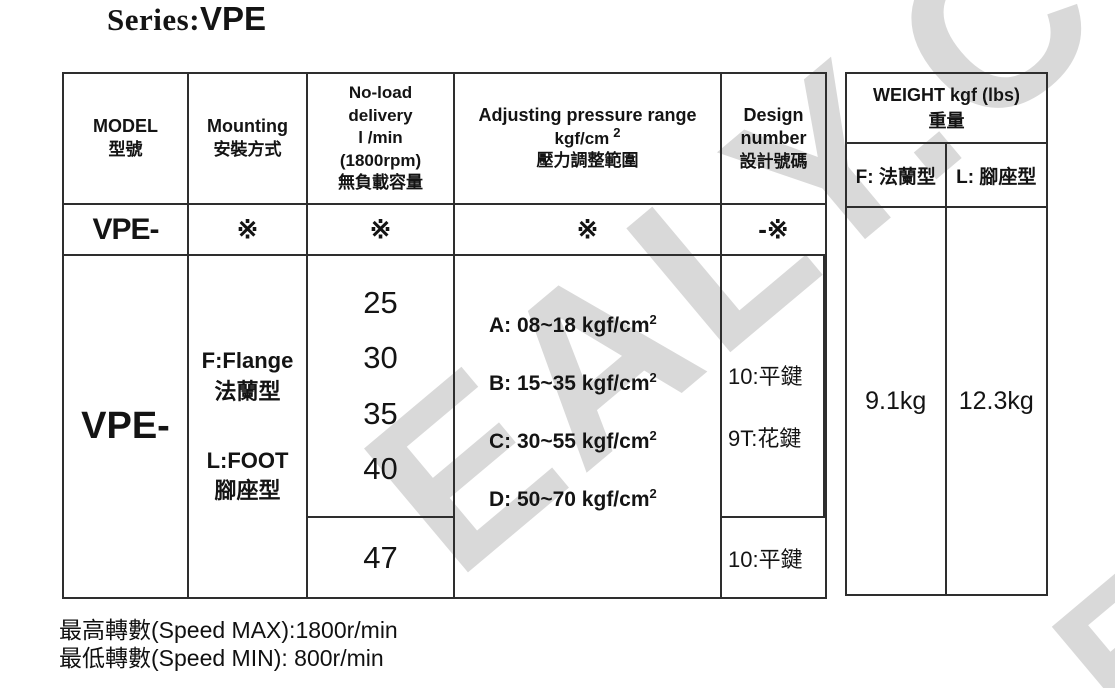  What do you see at coordinates (946, 94) in the screenshot?
I see `weight-header-en: WEIGHT kgf (lbs)` at bounding box center [946, 94].